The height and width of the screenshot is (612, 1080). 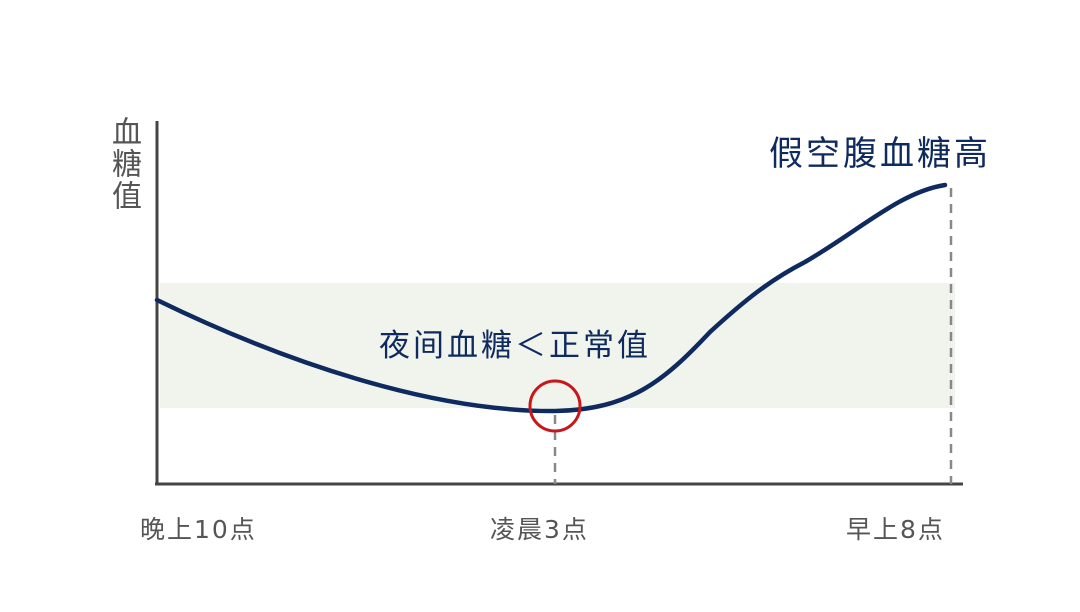 I want to click on x-tick-label: 凌晨3点, so click(x=539, y=529).